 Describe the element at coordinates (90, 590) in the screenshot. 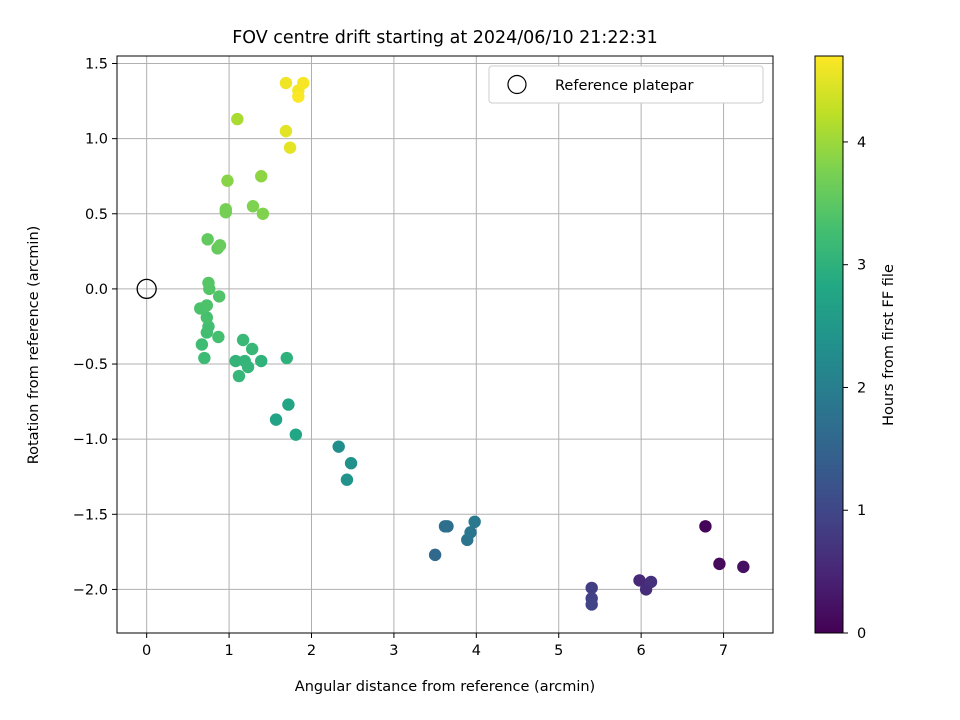

I see `y-tick-label: −2.0` at that location.